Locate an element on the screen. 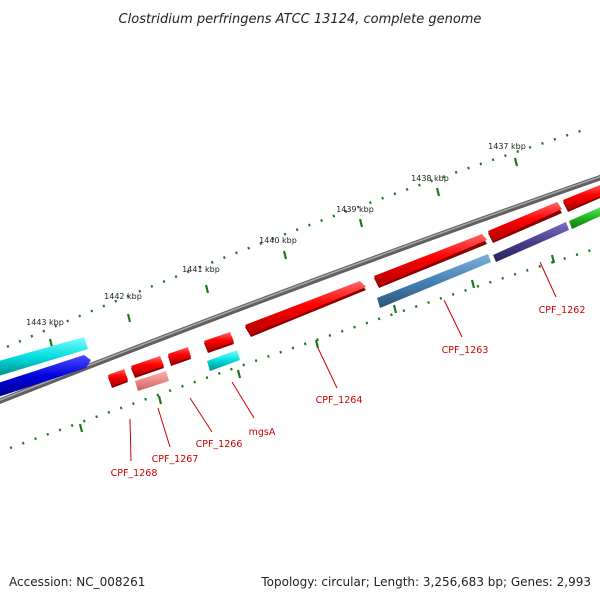  gene-label-cpf-1263: CPF_1263 is located at coordinates (465, 350).